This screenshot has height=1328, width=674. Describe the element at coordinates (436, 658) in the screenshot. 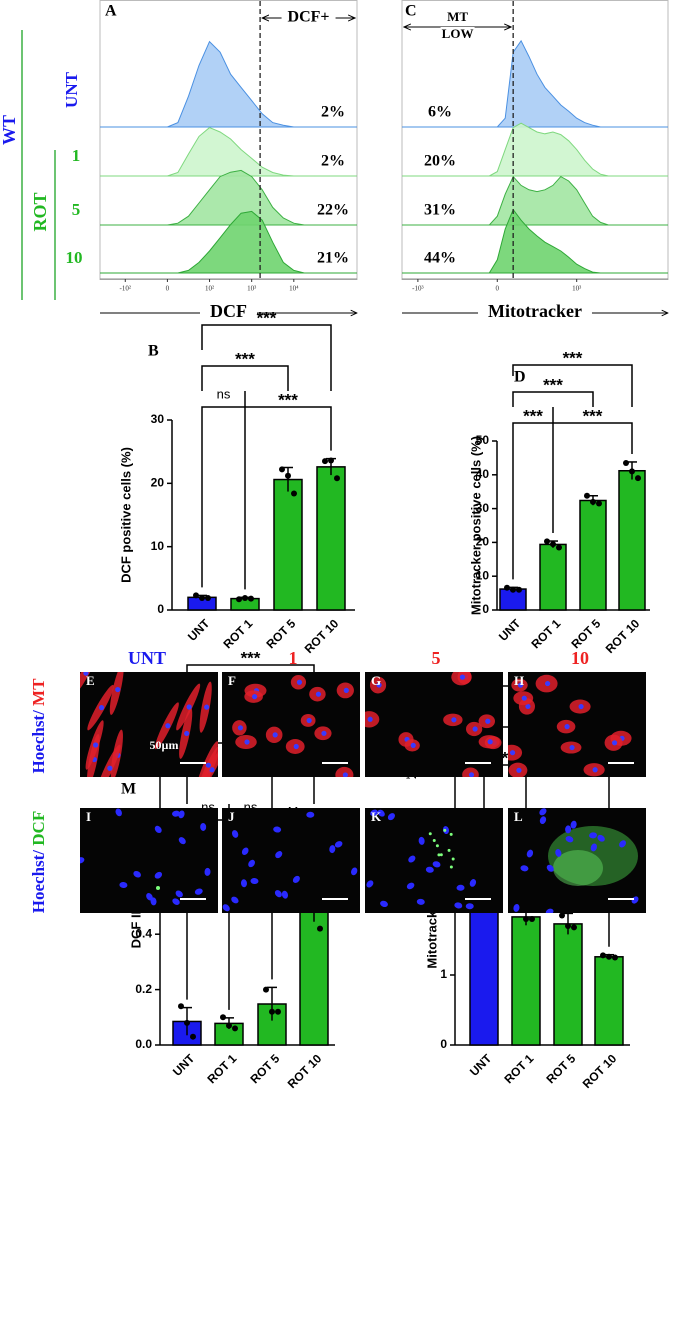

I see `column-header: 5` at that location.